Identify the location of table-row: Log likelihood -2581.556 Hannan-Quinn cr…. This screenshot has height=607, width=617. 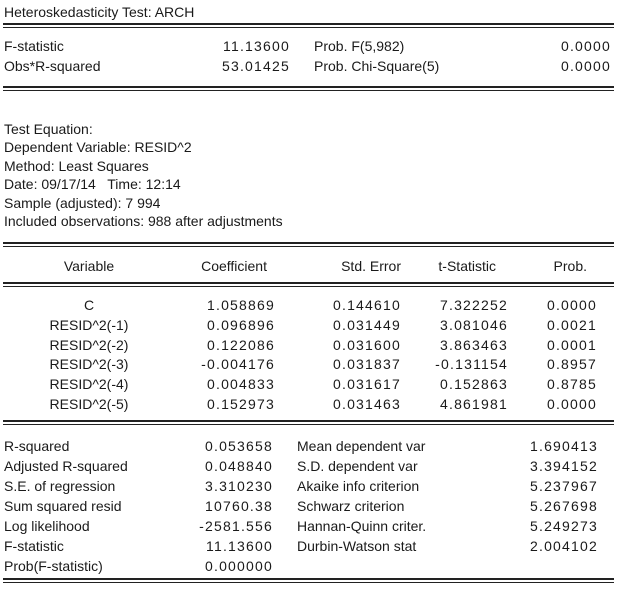
(308, 526).